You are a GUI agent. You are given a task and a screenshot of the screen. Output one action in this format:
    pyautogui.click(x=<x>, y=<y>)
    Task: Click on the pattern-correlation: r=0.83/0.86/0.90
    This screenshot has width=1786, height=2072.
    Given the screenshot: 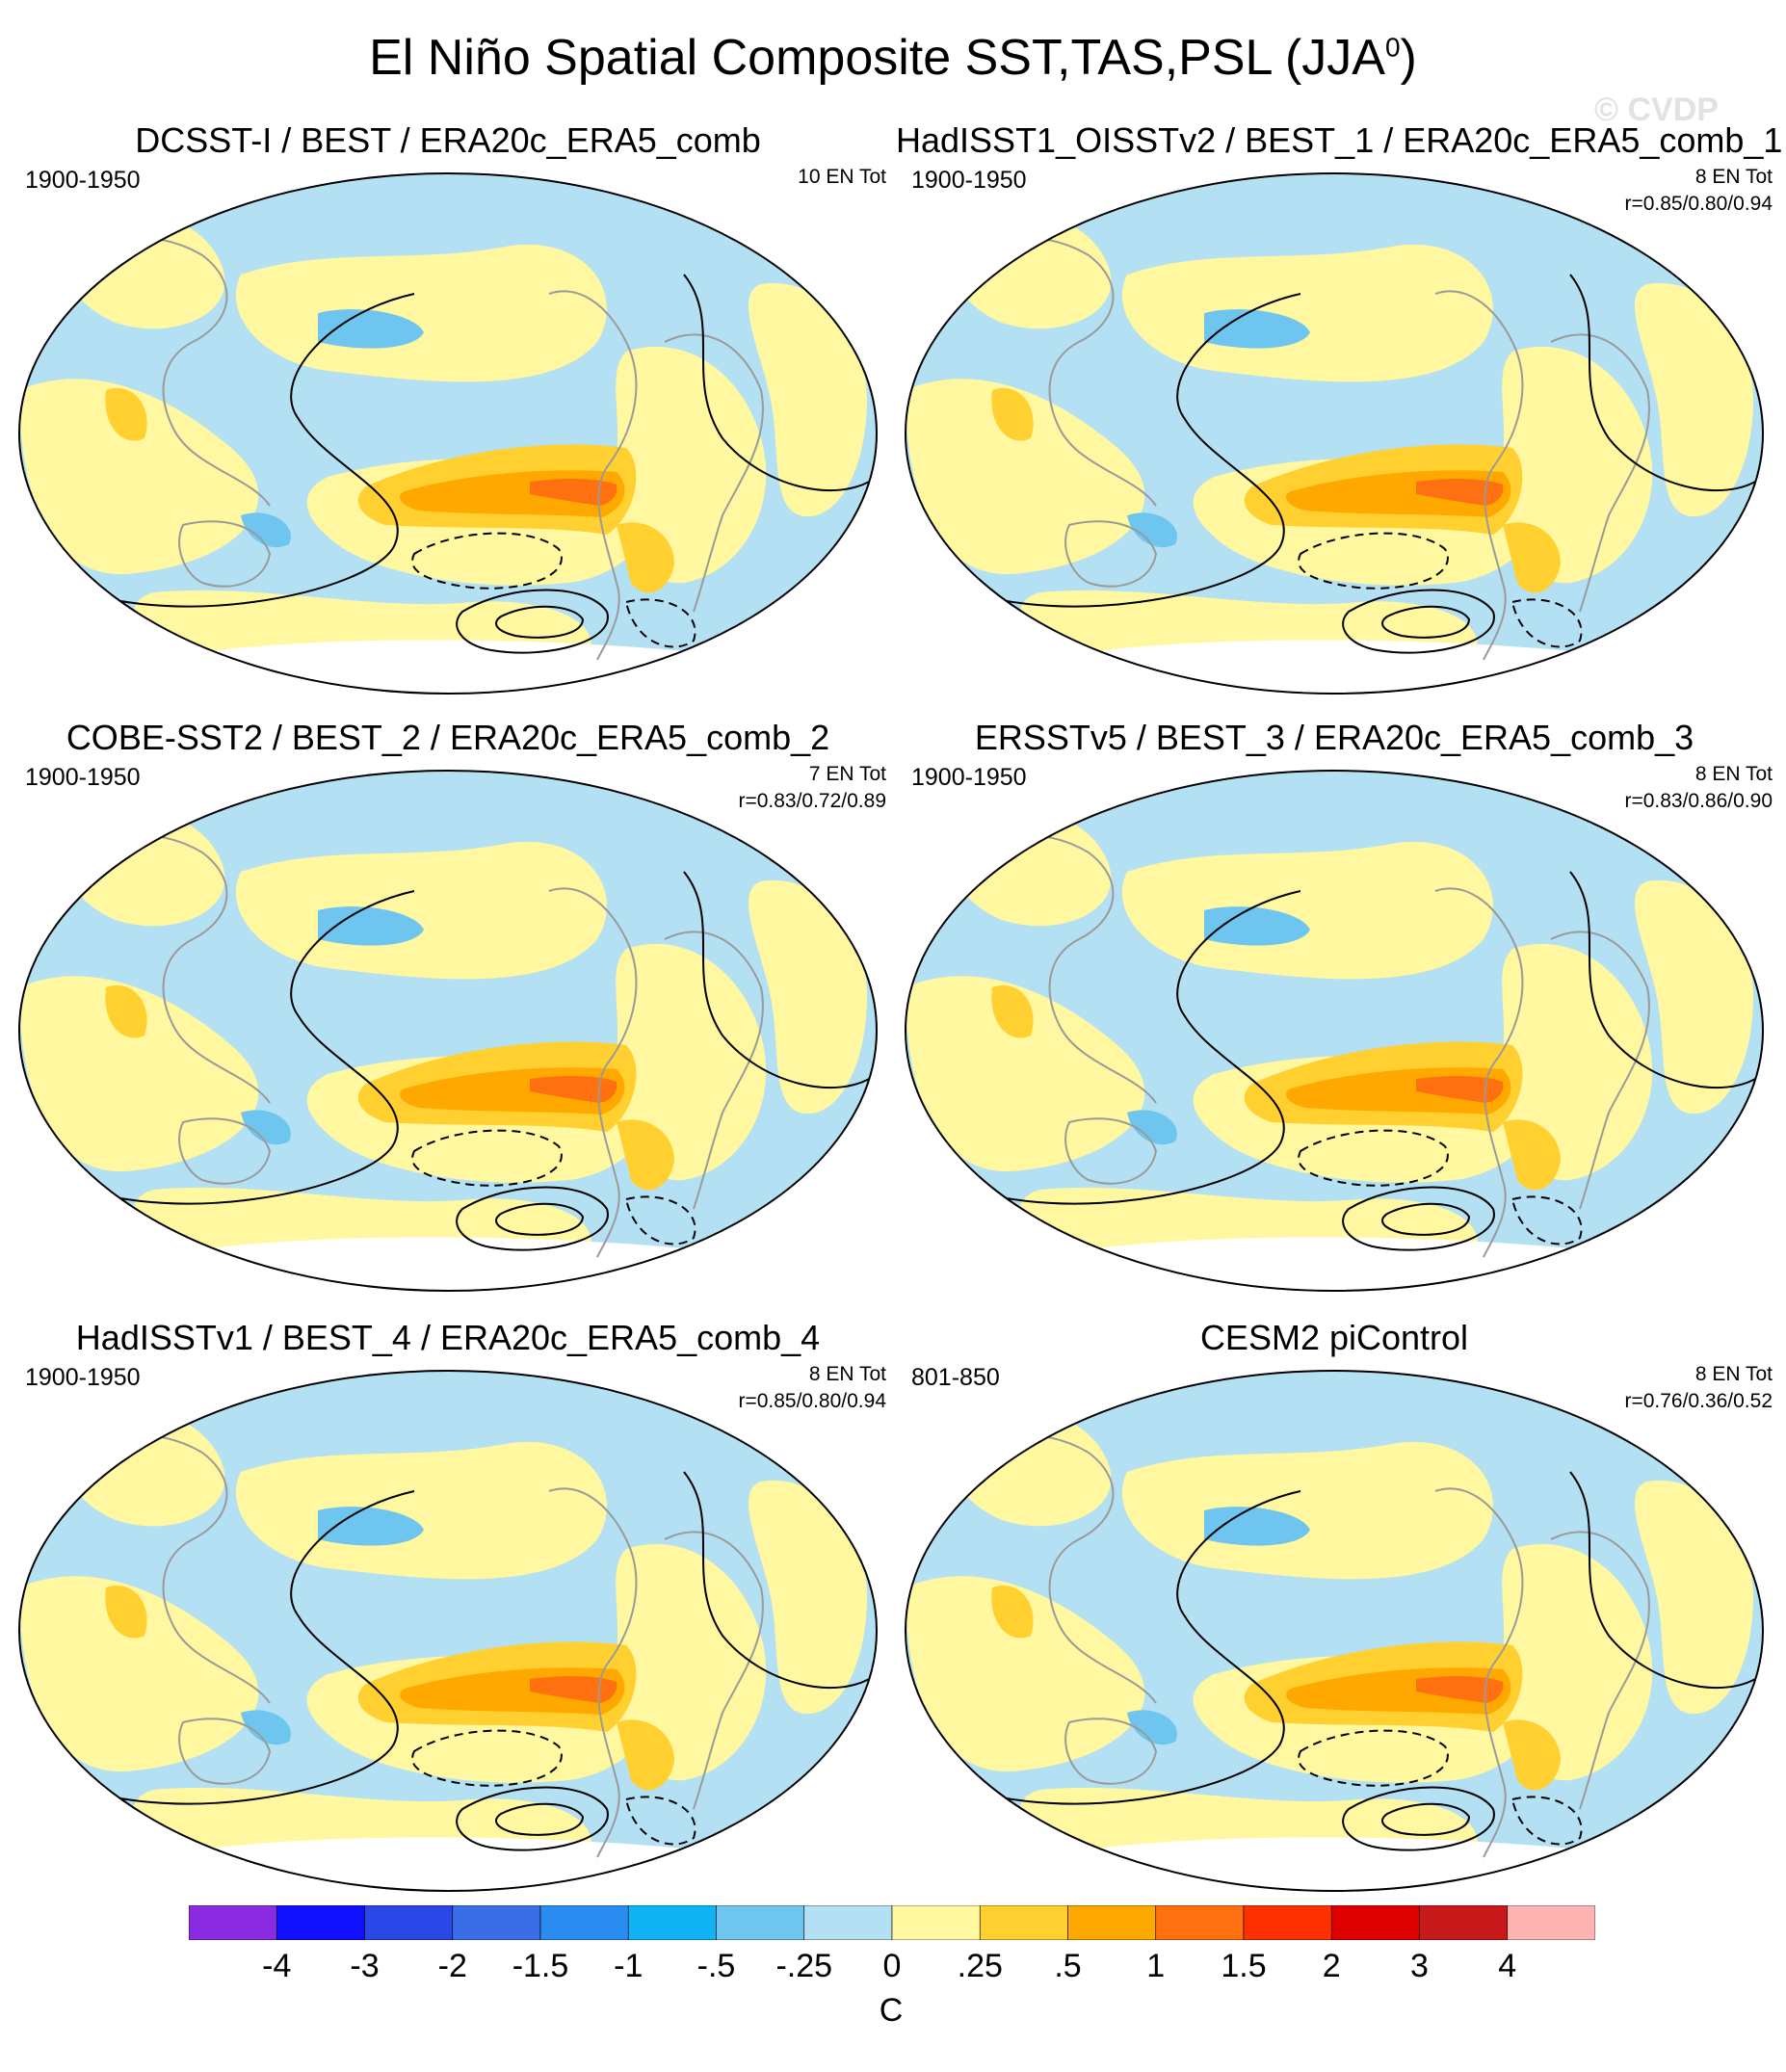 What is the action you would take?
    pyautogui.click(x=1698, y=801)
    